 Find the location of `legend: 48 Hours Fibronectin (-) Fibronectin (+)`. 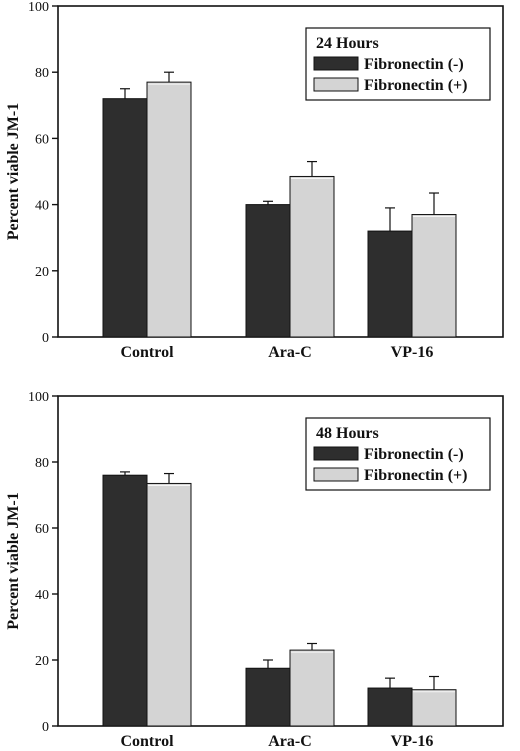

legend: 48 Hours Fibronectin (-) Fibronectin (+) is located at coordinates (398, 454).